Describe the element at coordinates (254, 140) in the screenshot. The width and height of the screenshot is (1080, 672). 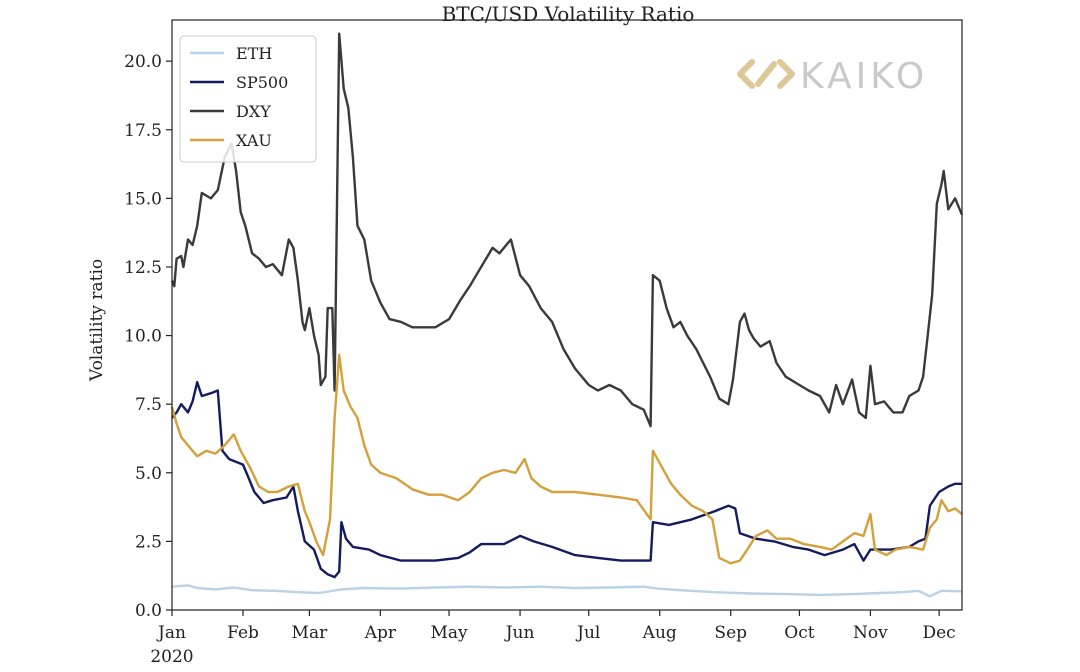
I see `legend-label-xau: XAU` at that location.